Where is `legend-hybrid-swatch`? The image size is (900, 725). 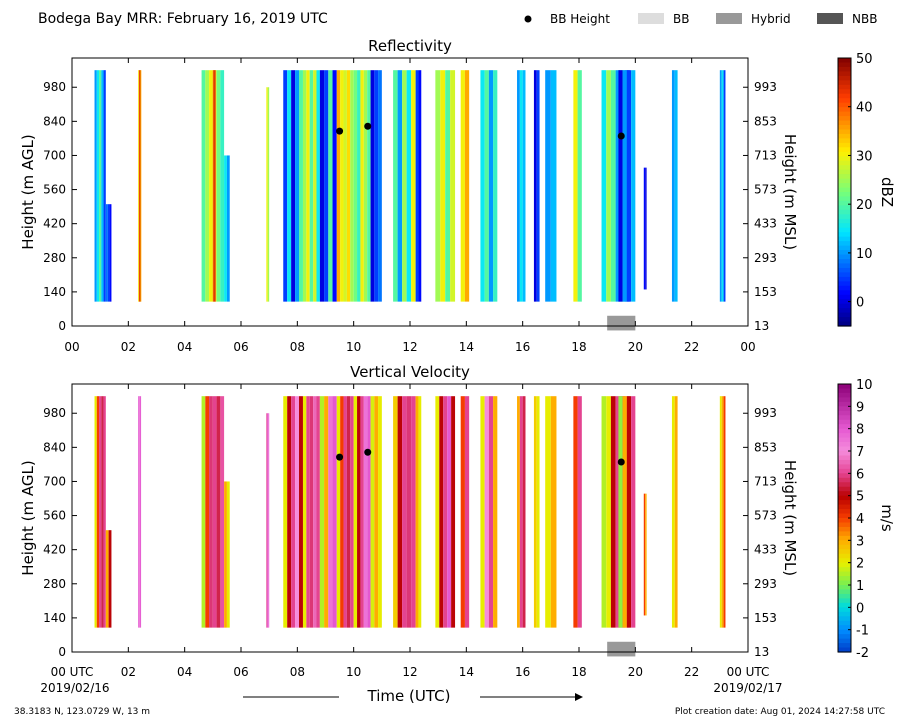
legend-hybrid-swatch is located at coordinates (729, 18).